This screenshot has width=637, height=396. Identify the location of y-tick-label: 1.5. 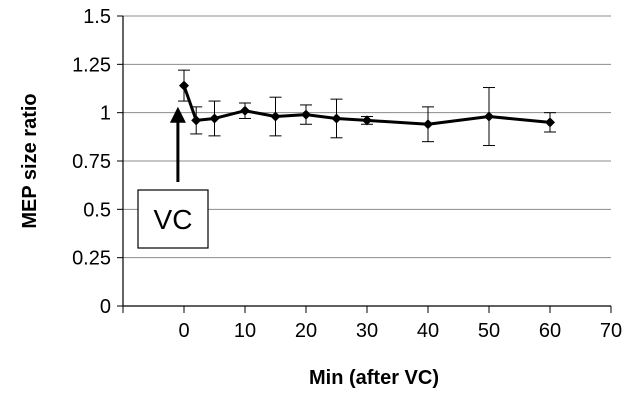
(97, 17).